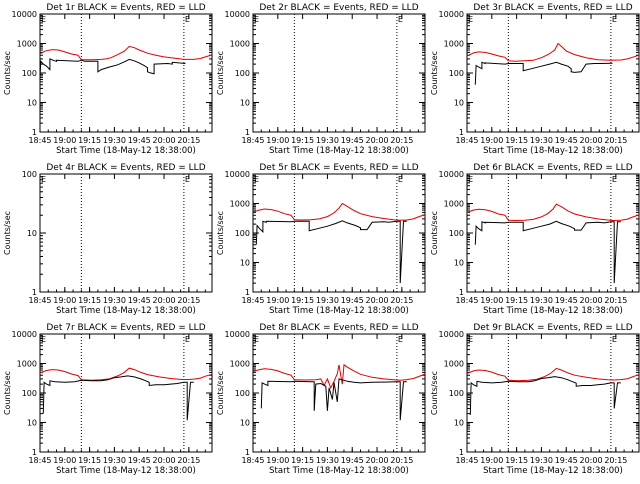  What do you see at coordinates (552, 8) in the screenshot?
I see `plot-title: Det 3r BLACK = Events, RED = LLD` at bounding box center [552, 8].